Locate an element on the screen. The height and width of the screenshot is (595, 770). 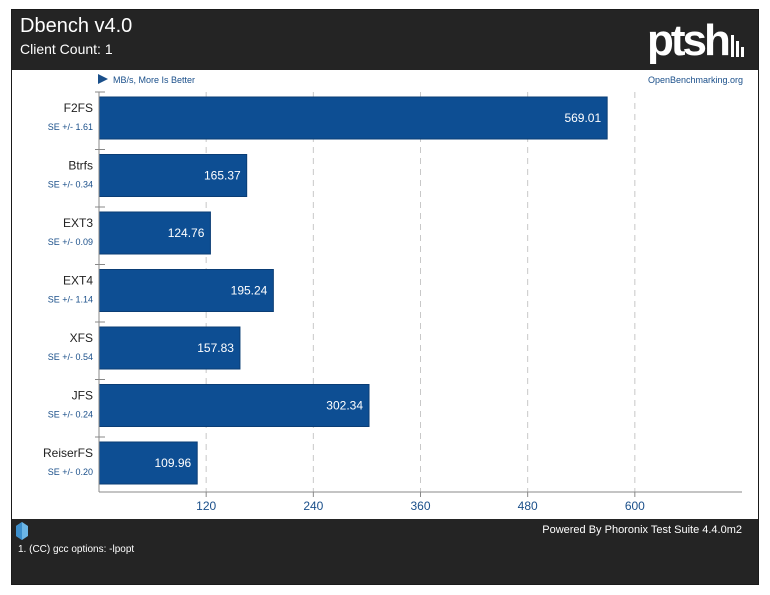
value-label: 109.96 is located at coordinates (172, 463).